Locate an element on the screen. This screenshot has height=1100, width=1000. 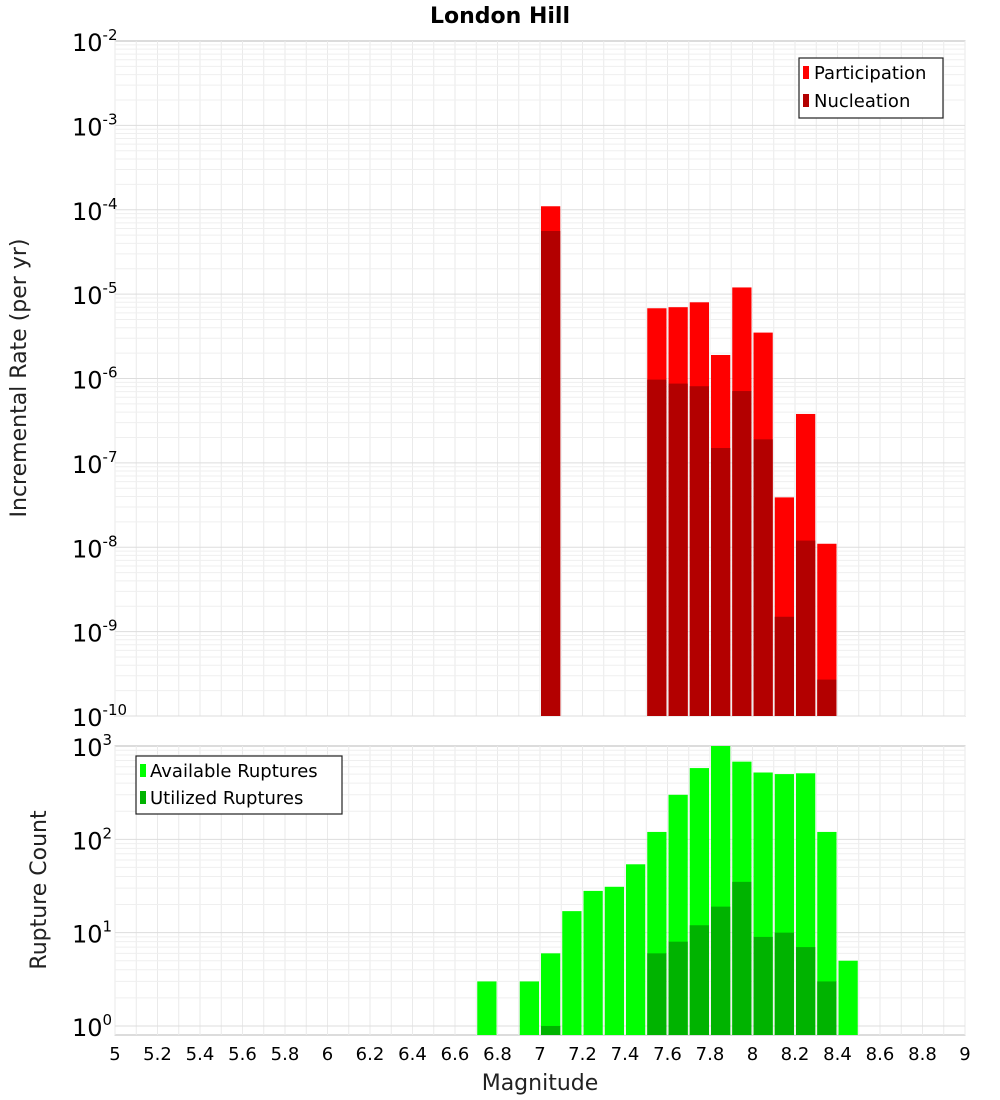
rate-y-tick-label: 10⁻⁷ is located at coordinates (95, 463).